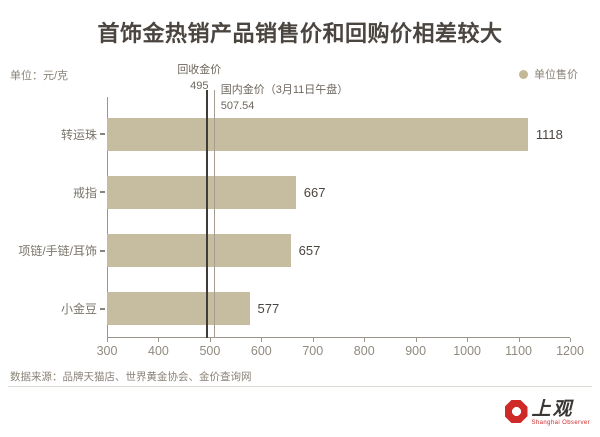  I want to click on bar-row: 小金豆 577, so click(315, 309).